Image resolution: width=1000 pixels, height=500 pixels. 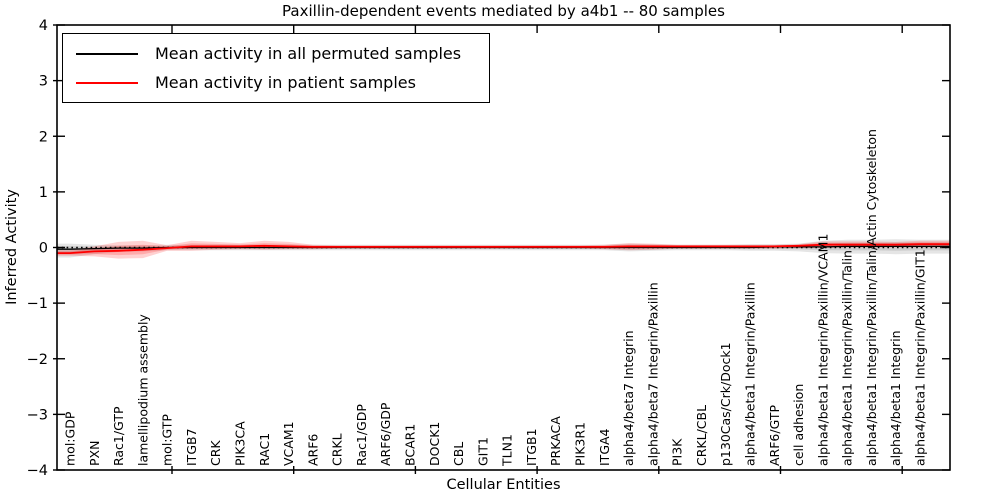 I want to click on x-tick-label: PI3K, so click(x=677, y=452).